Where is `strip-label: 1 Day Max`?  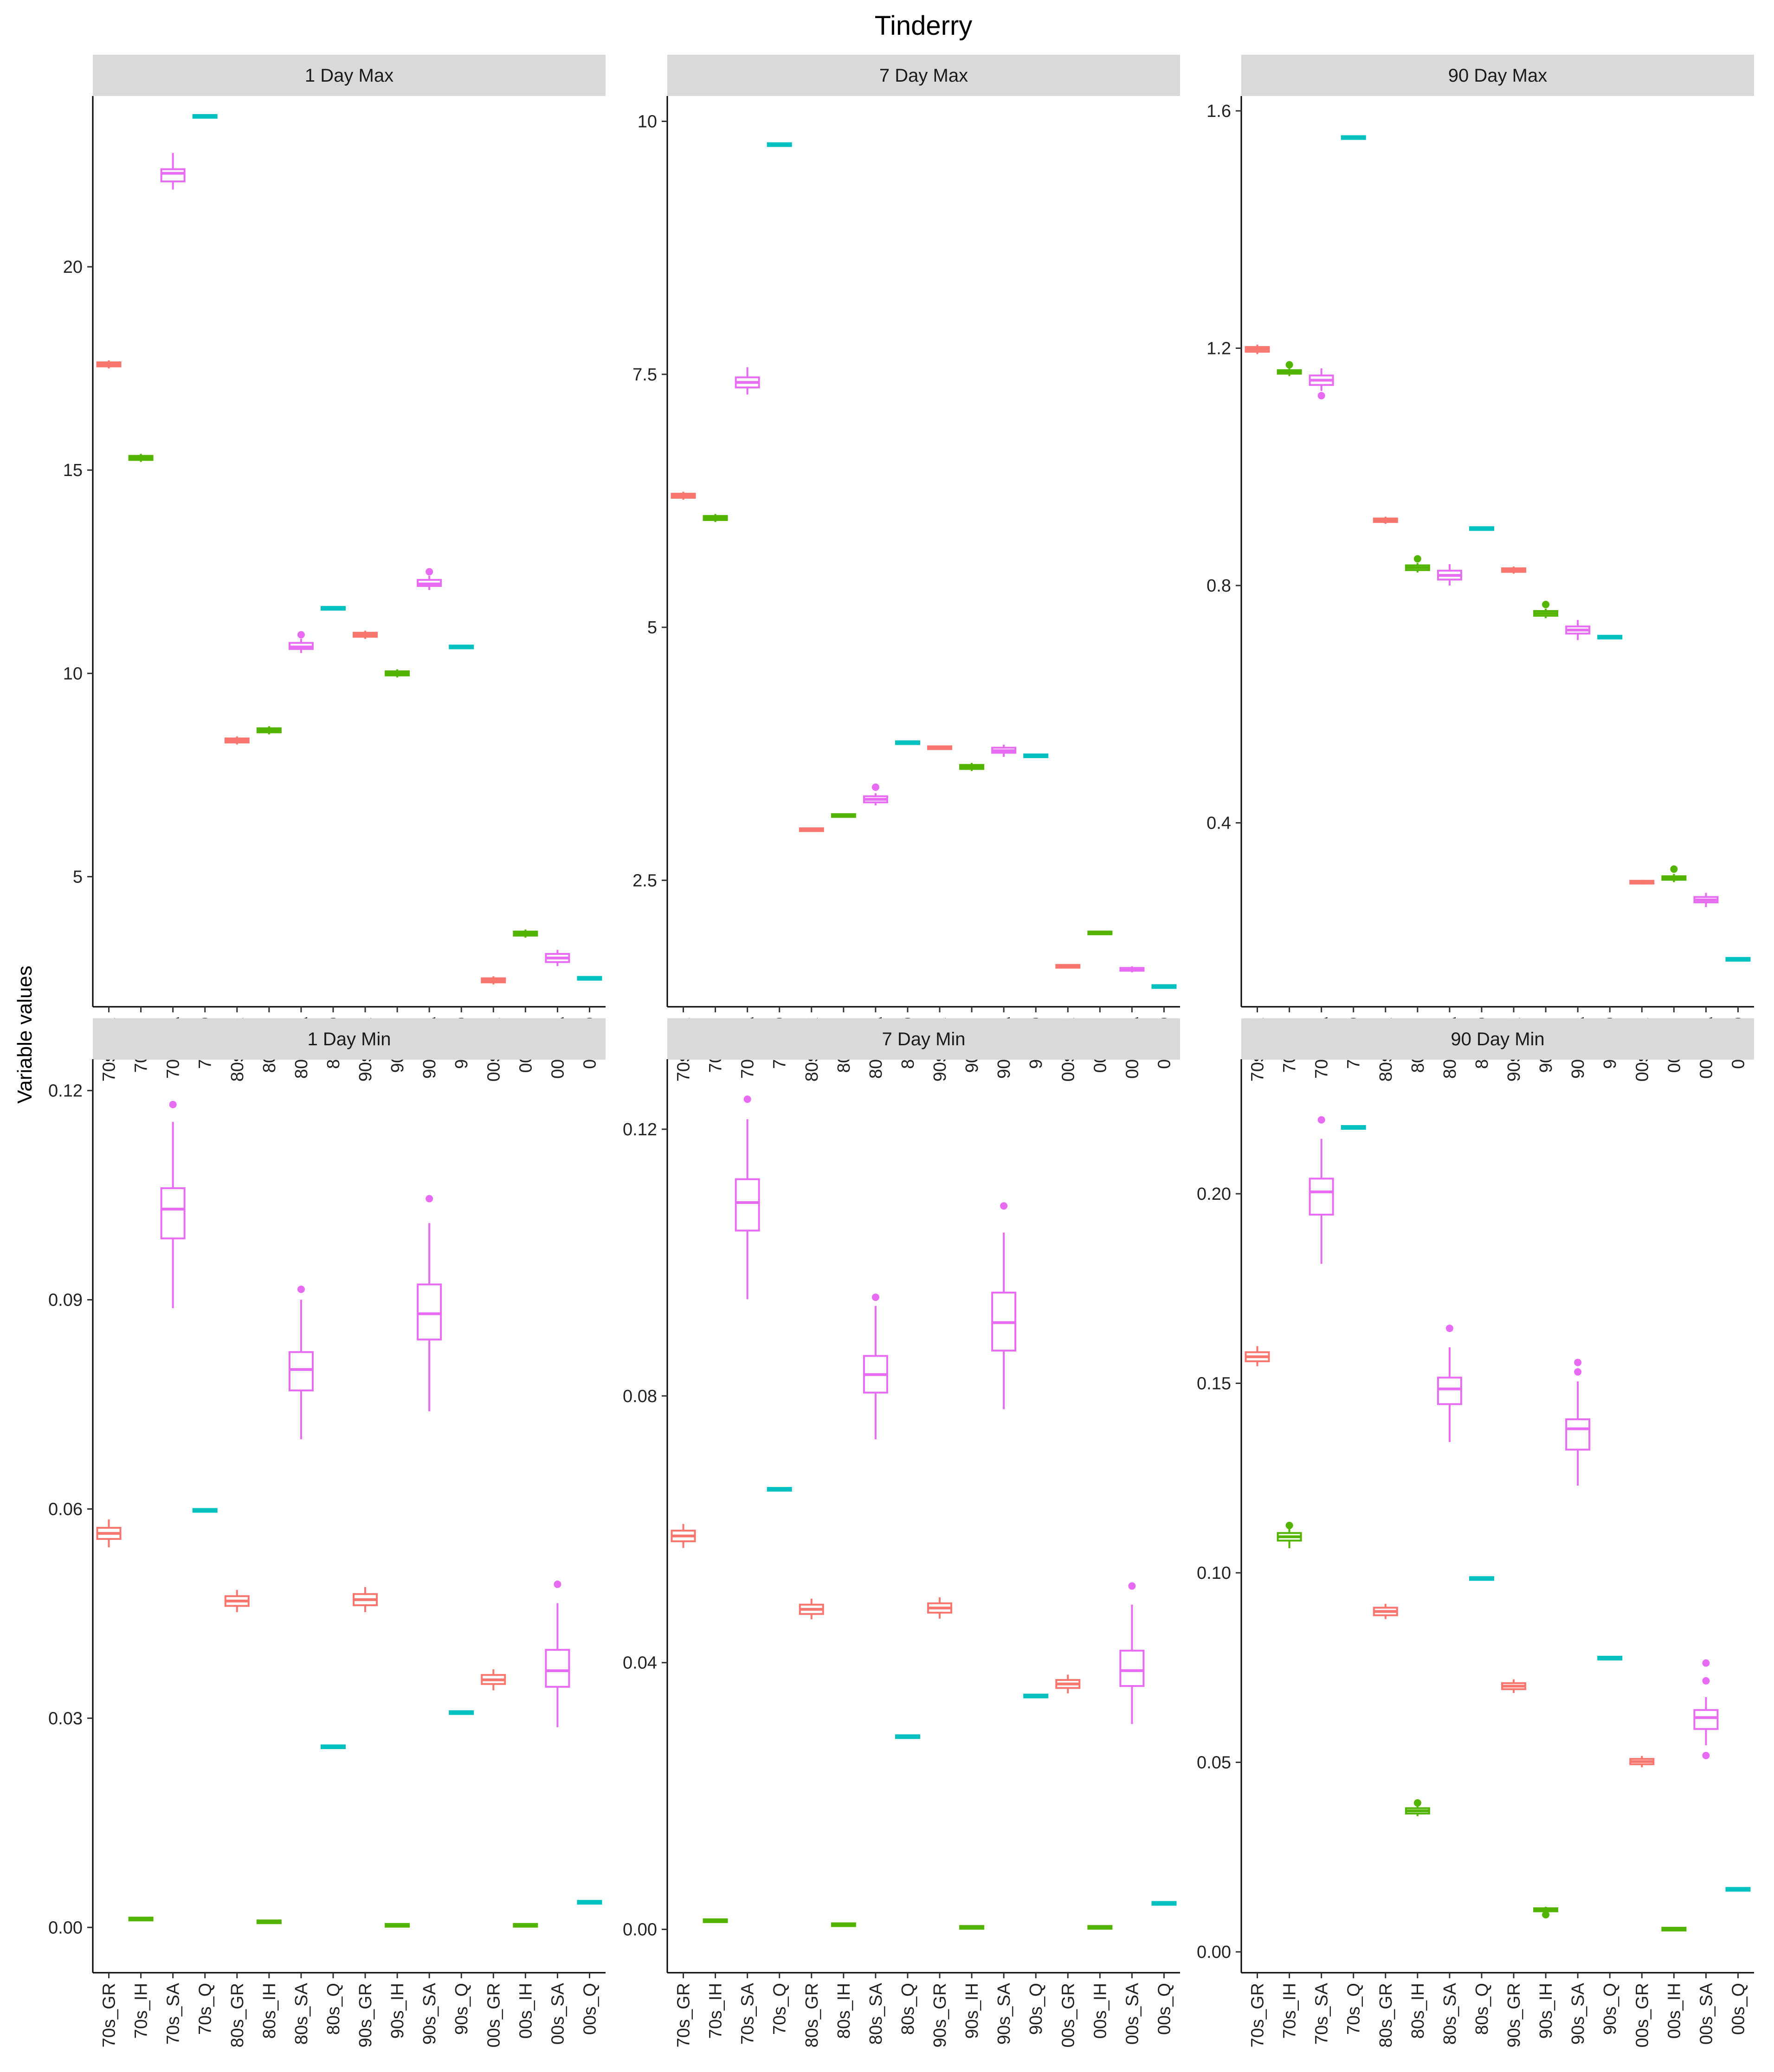 strip-label: 1 Day Max is located at coordinates (349, 75).